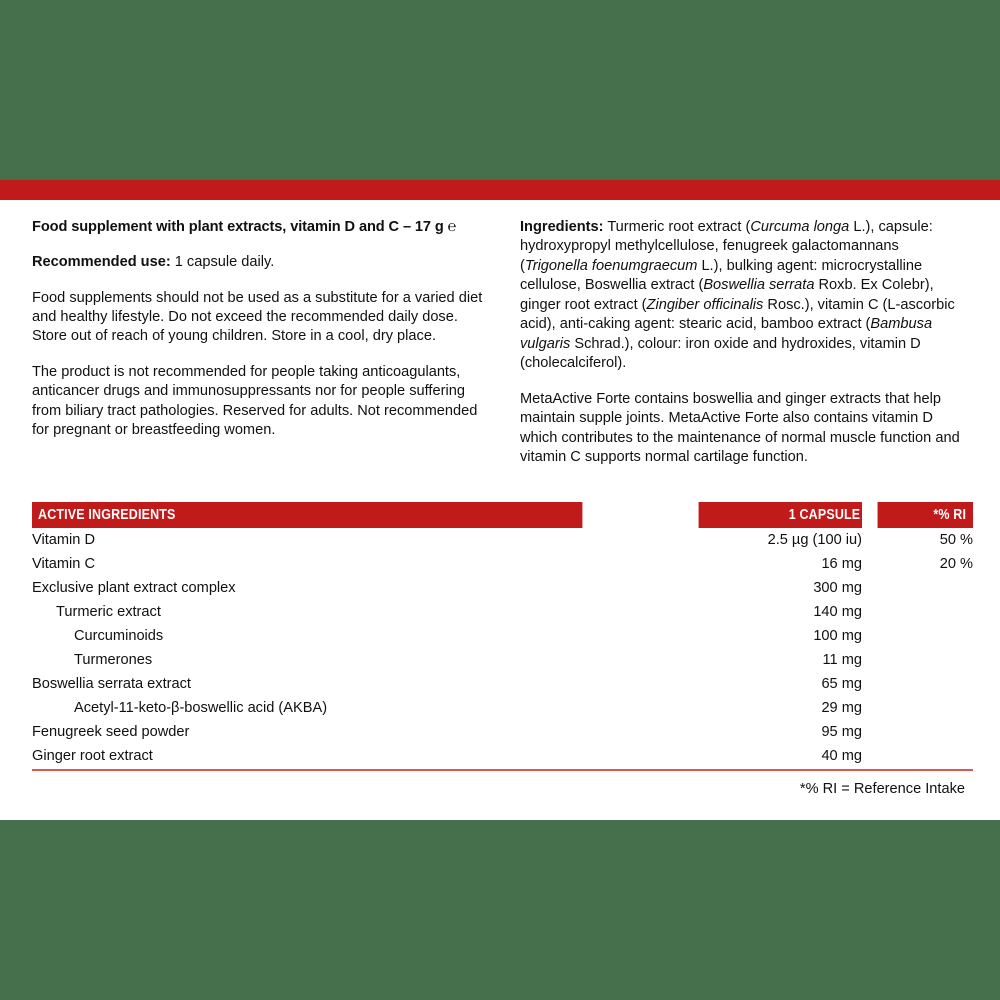 The height and width of the screenshot is (1000, 1000). What do you see at coordinates (92, 756) in the screenshot?
I see `ingredient-name: Ginger root extract` at bounding box center [92, 756].